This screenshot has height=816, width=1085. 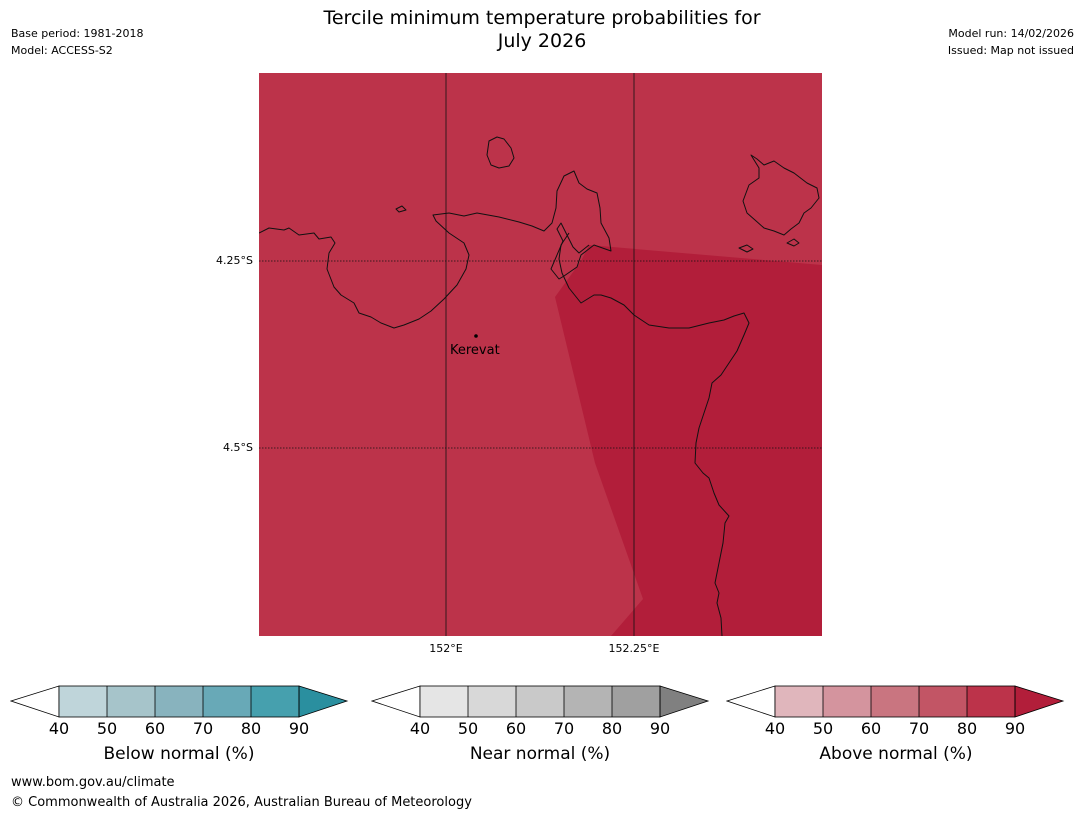 What do you see at coordinates (612, 728) in the screenshot?
I see `cbar-near-tick: 80` at bounding box center [612, 728].